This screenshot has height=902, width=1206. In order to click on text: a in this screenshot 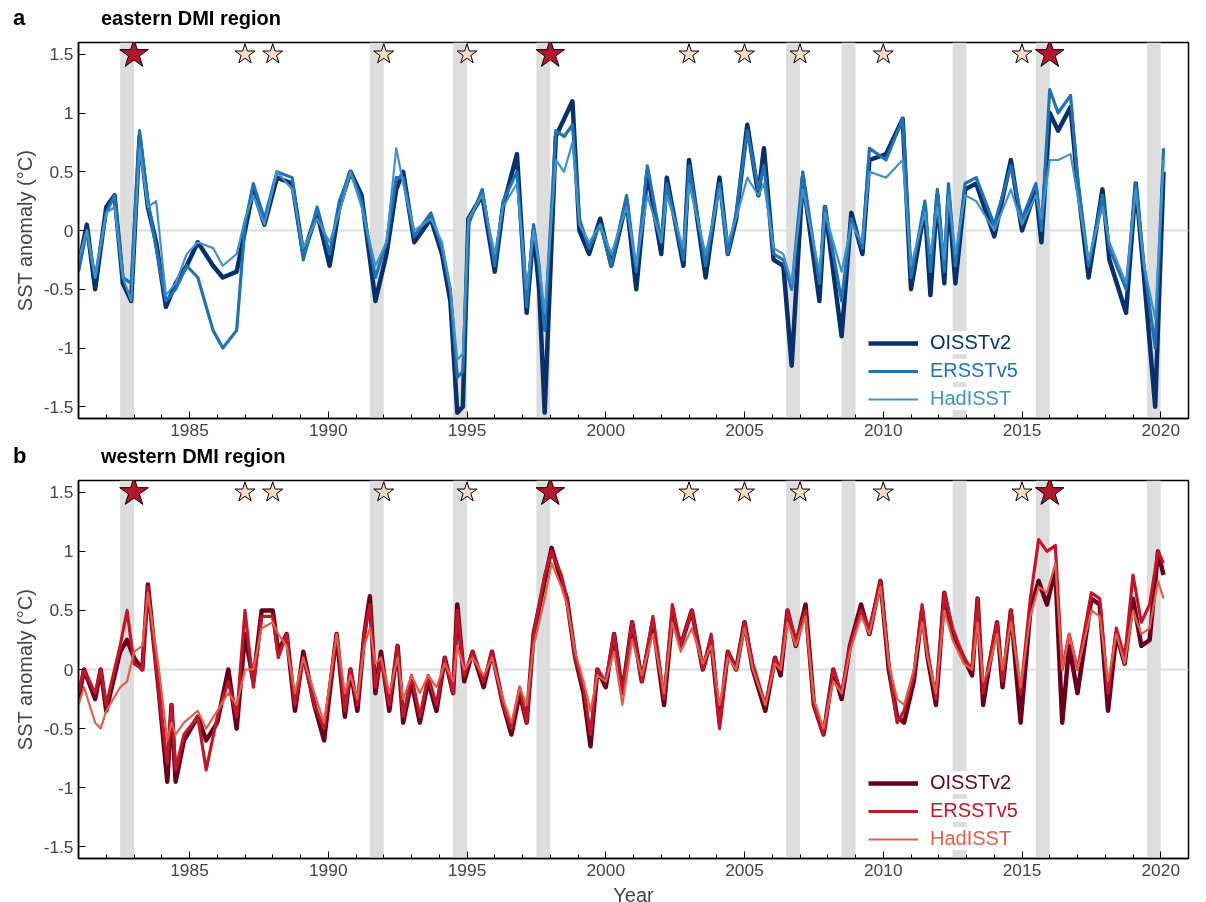, I will do `click(19, 18)`.